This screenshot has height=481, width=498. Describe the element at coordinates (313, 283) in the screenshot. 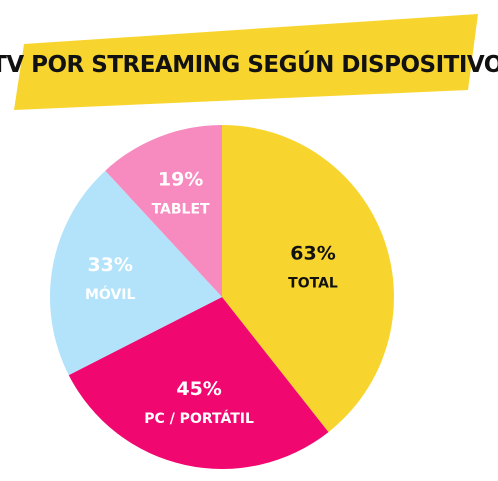

I see `slice-category-label: TOTAL` at that location.